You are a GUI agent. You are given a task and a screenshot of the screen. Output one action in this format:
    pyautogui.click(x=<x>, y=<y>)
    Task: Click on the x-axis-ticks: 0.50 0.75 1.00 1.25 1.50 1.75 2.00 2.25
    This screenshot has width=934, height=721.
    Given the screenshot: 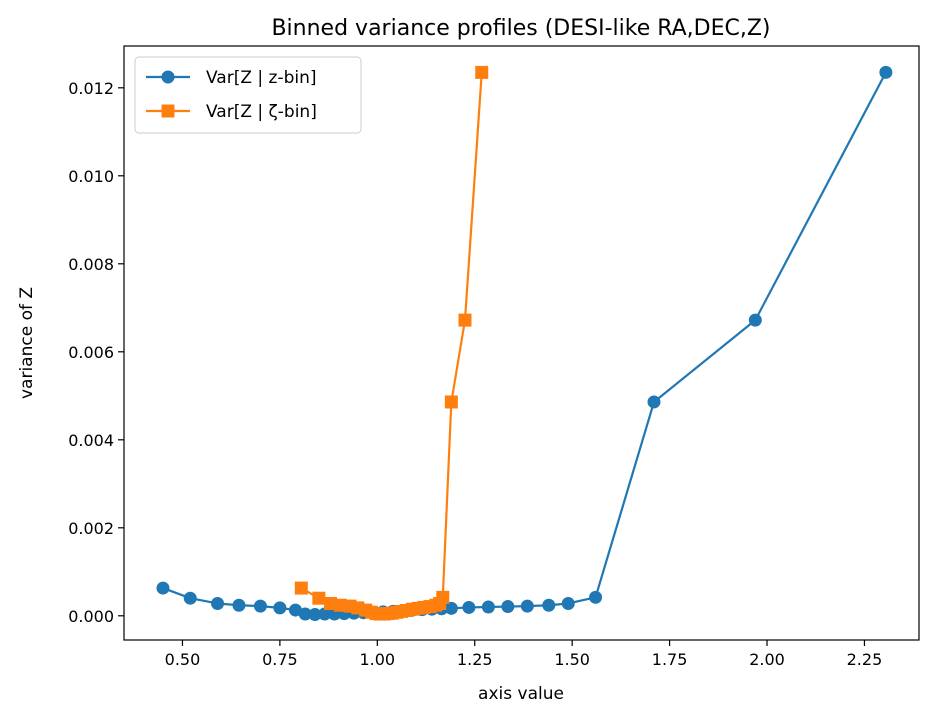 What is the action you would take?
    pyautogui.click(x=524, y=654)
    